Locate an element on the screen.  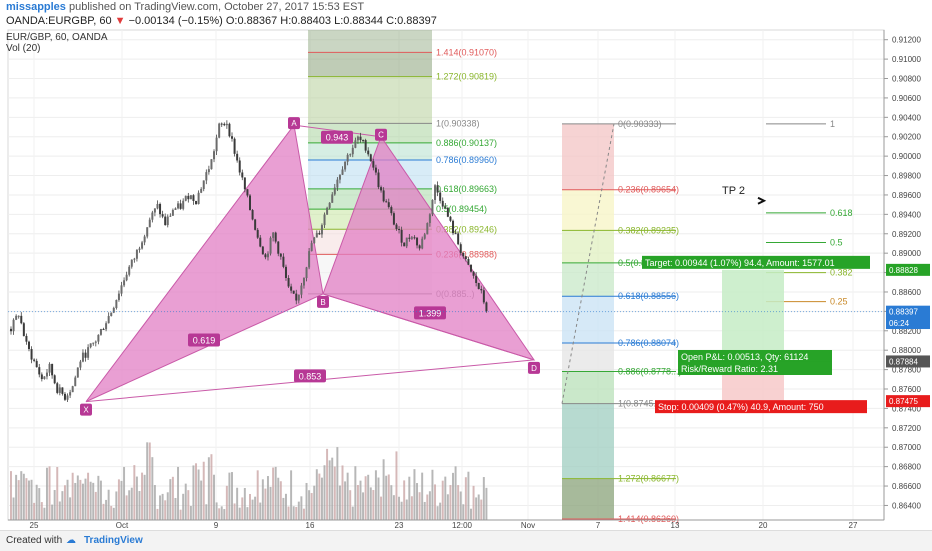
ratio-xb-label: 0.619 is located at coordinates (204, 340).